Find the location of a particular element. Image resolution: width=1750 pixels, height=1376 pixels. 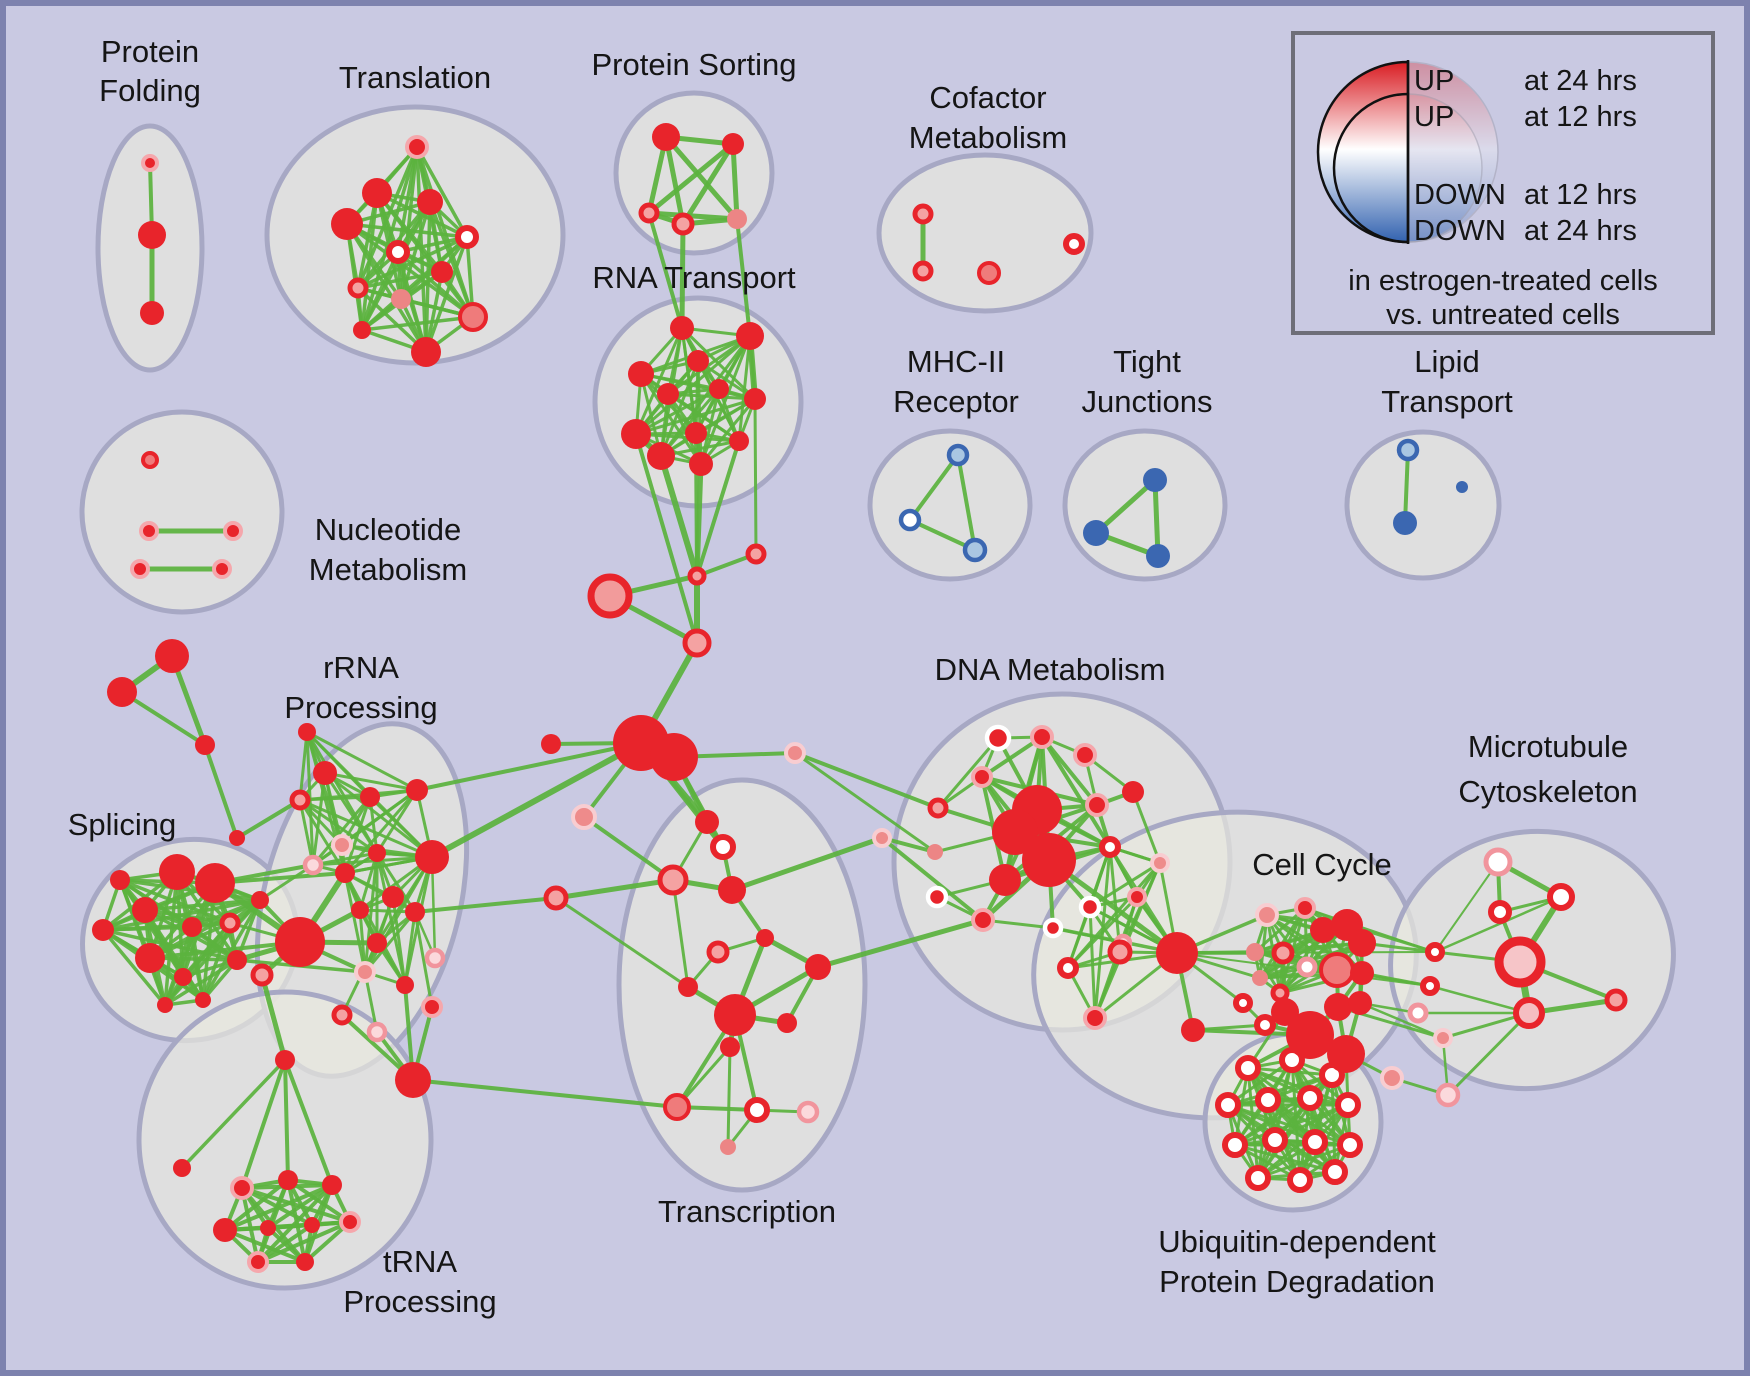

cluster-label: Protein is located at coordinates (150, 51).